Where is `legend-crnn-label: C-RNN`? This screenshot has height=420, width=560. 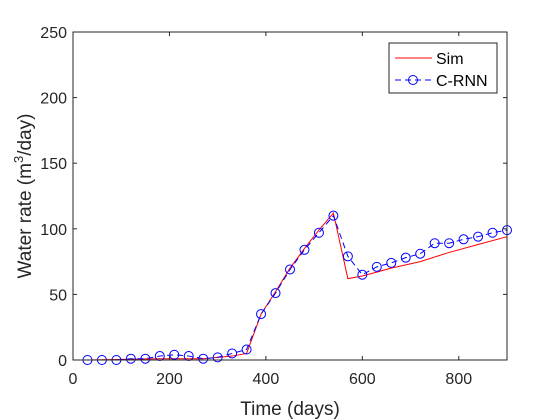 legend-crnn-label: C-RNN is located at coordinates (462, 81).